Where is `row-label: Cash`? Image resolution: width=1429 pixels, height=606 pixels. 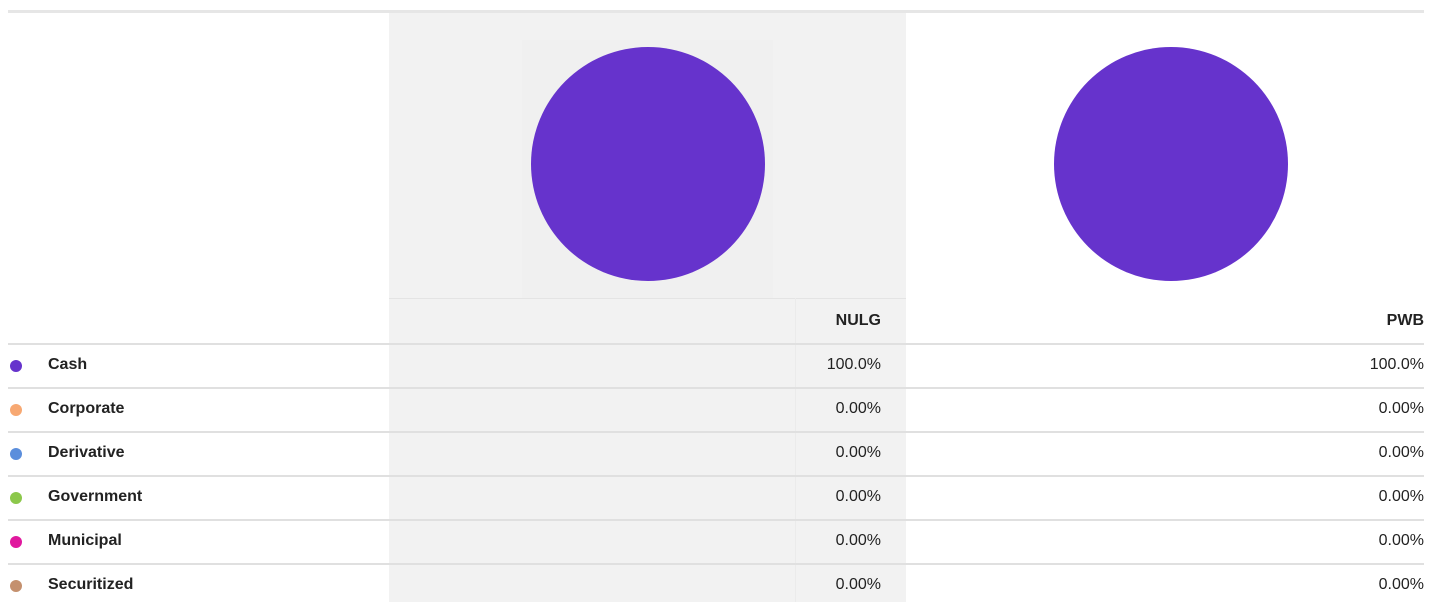 row-label: Cash is located at coordinates (68, 364).